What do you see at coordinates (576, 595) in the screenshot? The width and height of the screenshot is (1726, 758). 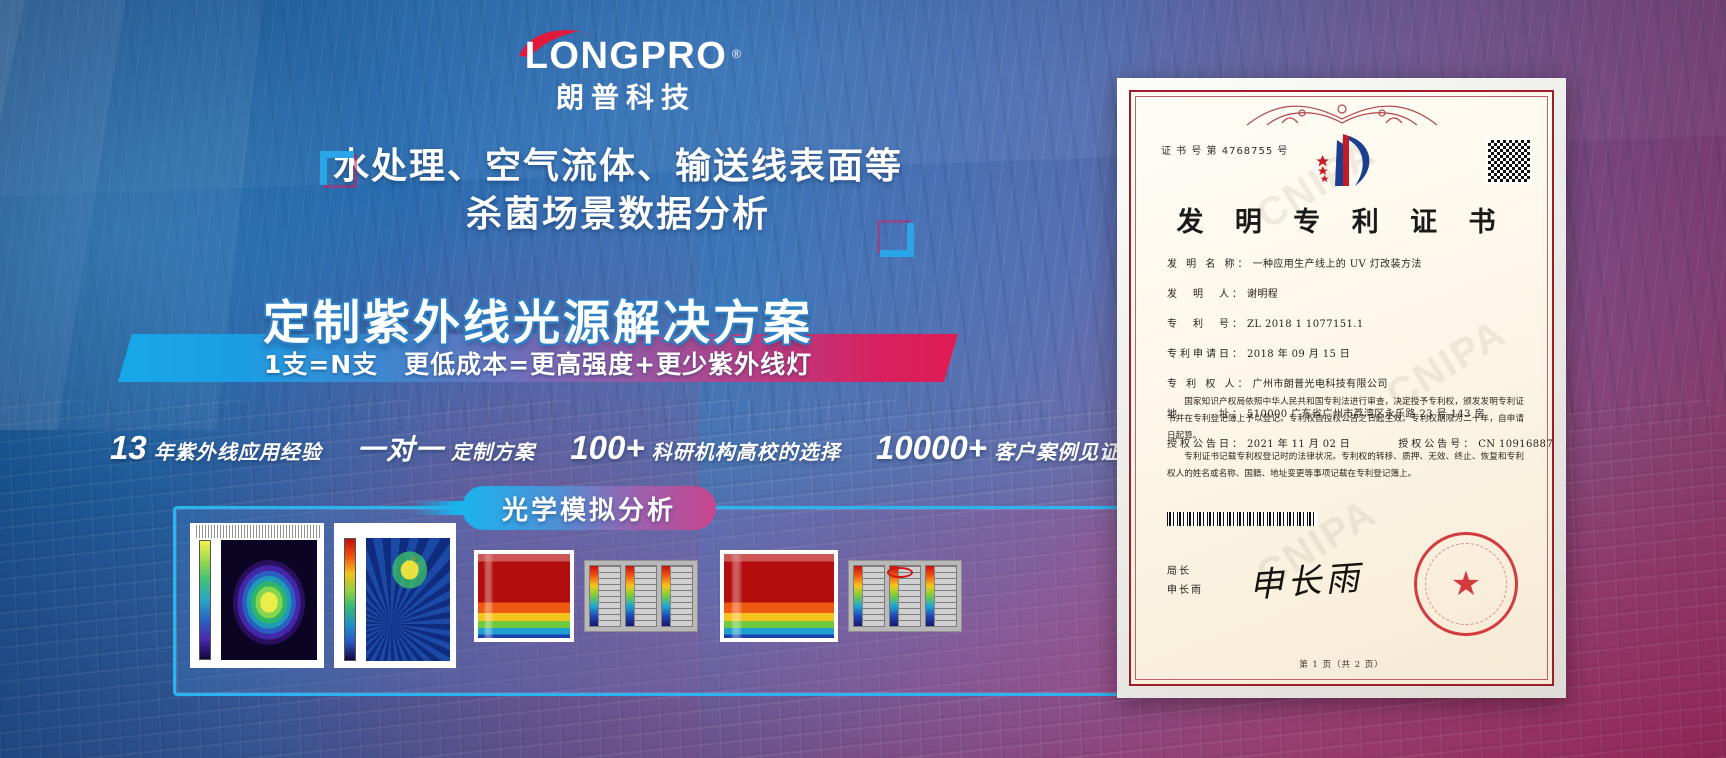 I see `optics-image-strip` at bounding box center [576, 595].